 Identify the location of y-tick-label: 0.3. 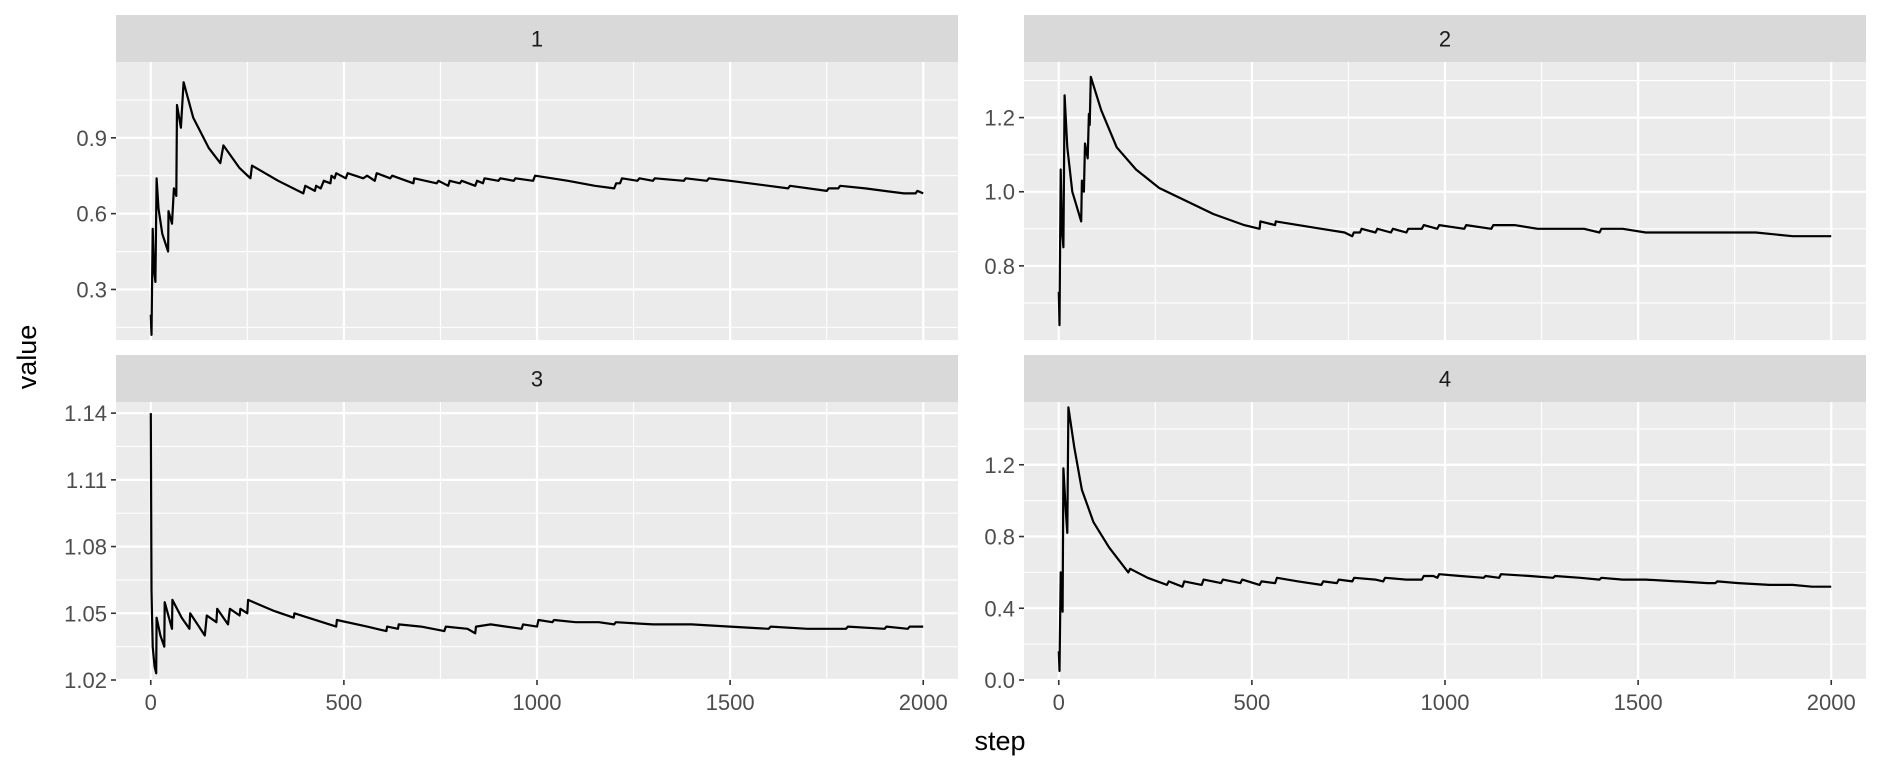
(91, 289).